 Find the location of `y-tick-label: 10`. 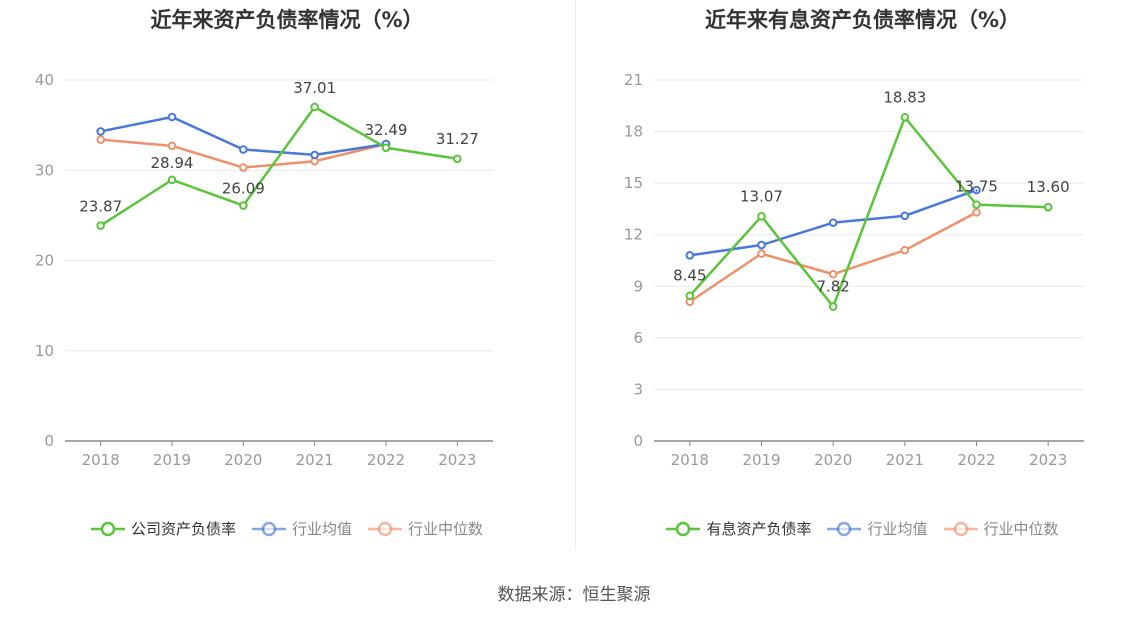

y-tick-label: 10 is located at coordinates (44, 351).